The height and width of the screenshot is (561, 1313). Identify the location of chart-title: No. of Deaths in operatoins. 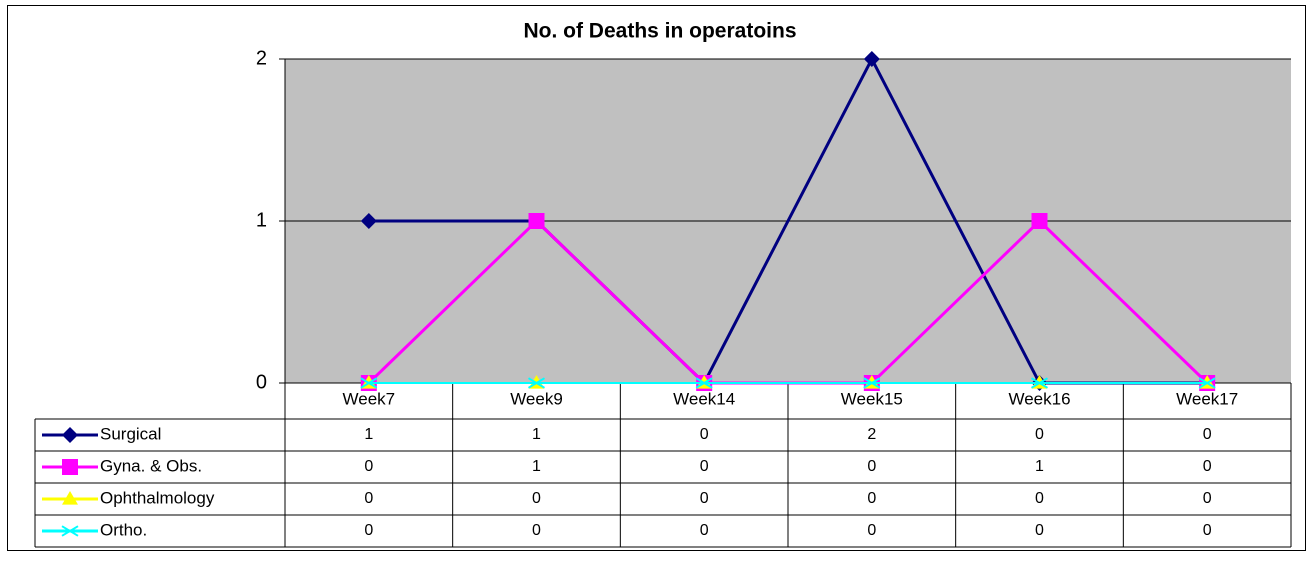
(659, 31).